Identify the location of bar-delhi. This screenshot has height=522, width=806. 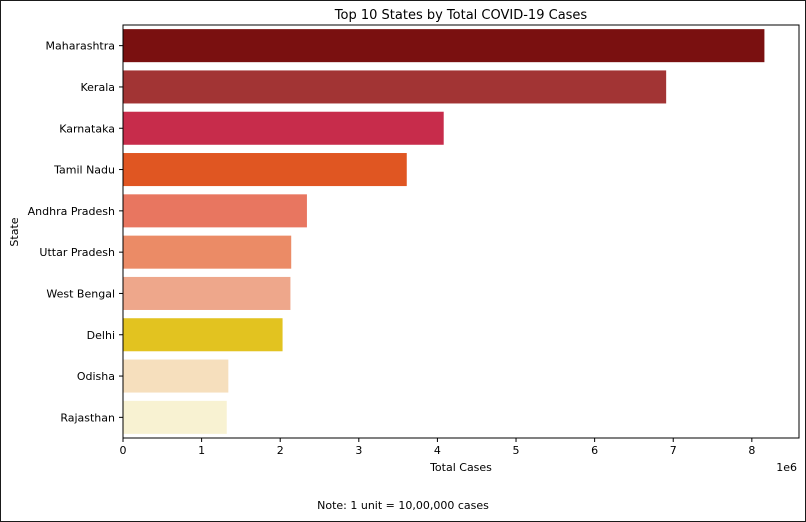
(203, 335).